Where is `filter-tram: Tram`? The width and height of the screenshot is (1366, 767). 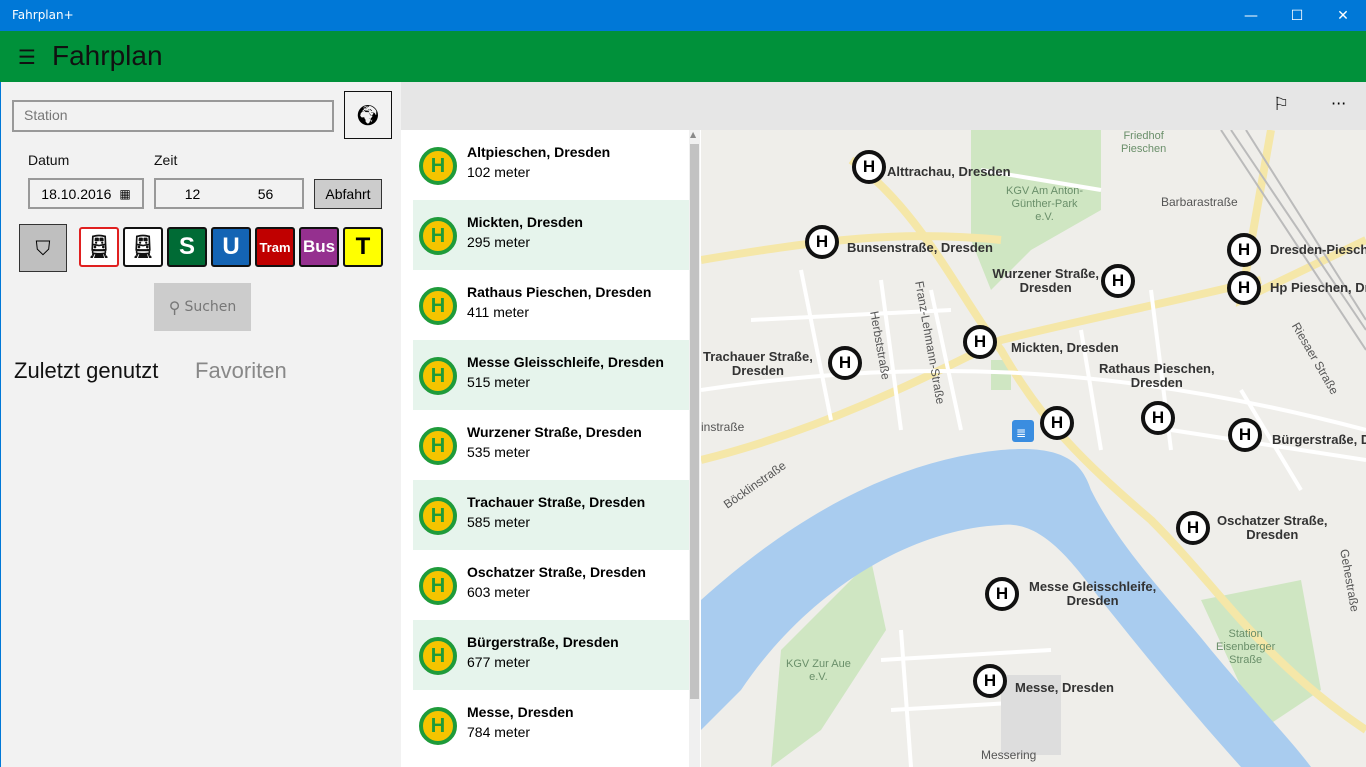 filter-tram: Tram is located at coordinates (275, 247).